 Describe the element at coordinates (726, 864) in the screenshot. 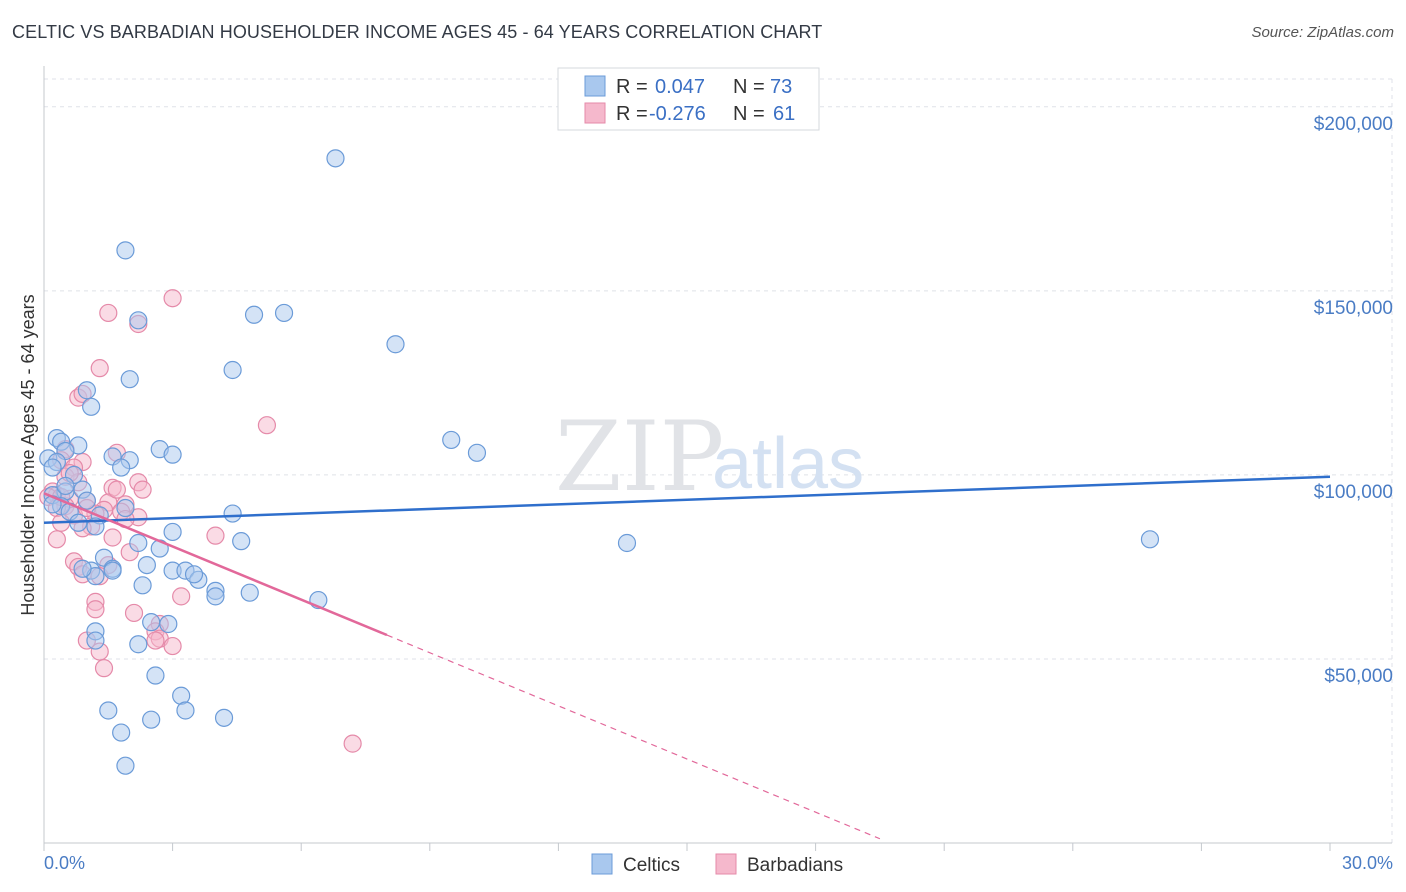

I see `bottom-legend-swatch-barbadians` at that location.